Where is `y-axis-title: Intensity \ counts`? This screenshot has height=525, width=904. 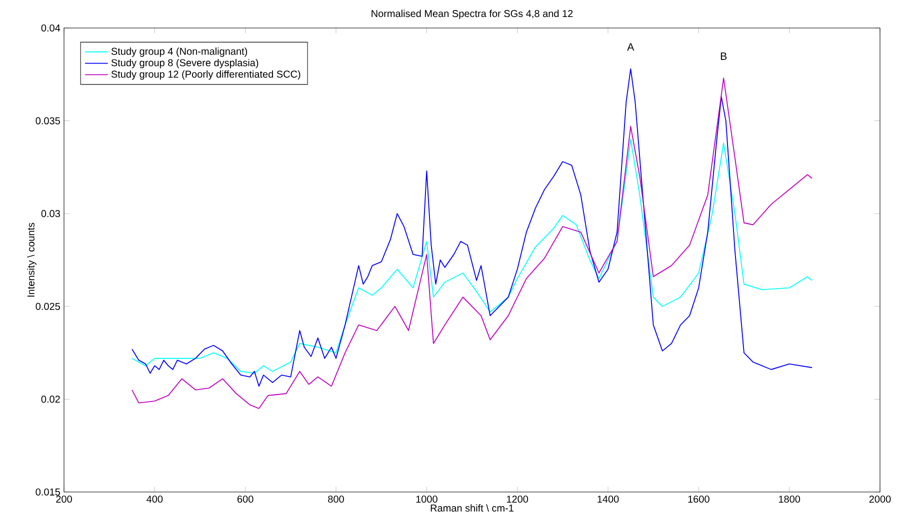 y-axis-title: Intensity \ counts is located at coordinates (31, 259).